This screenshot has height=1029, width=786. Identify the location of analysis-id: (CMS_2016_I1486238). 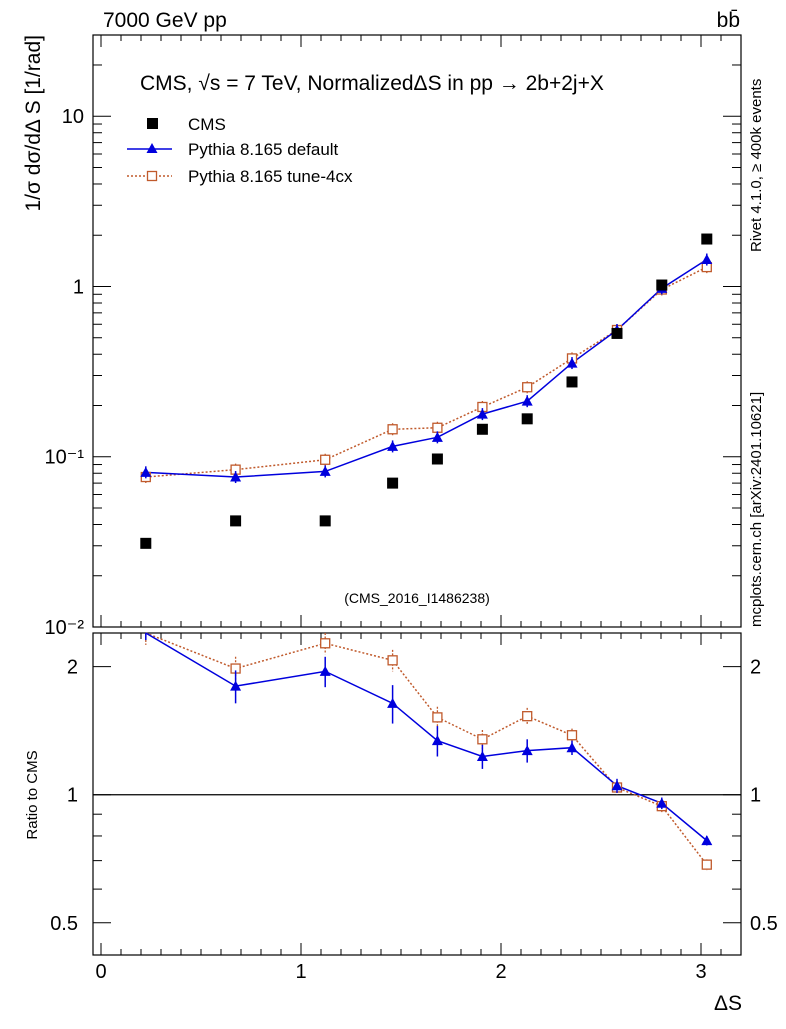
(417, 598).